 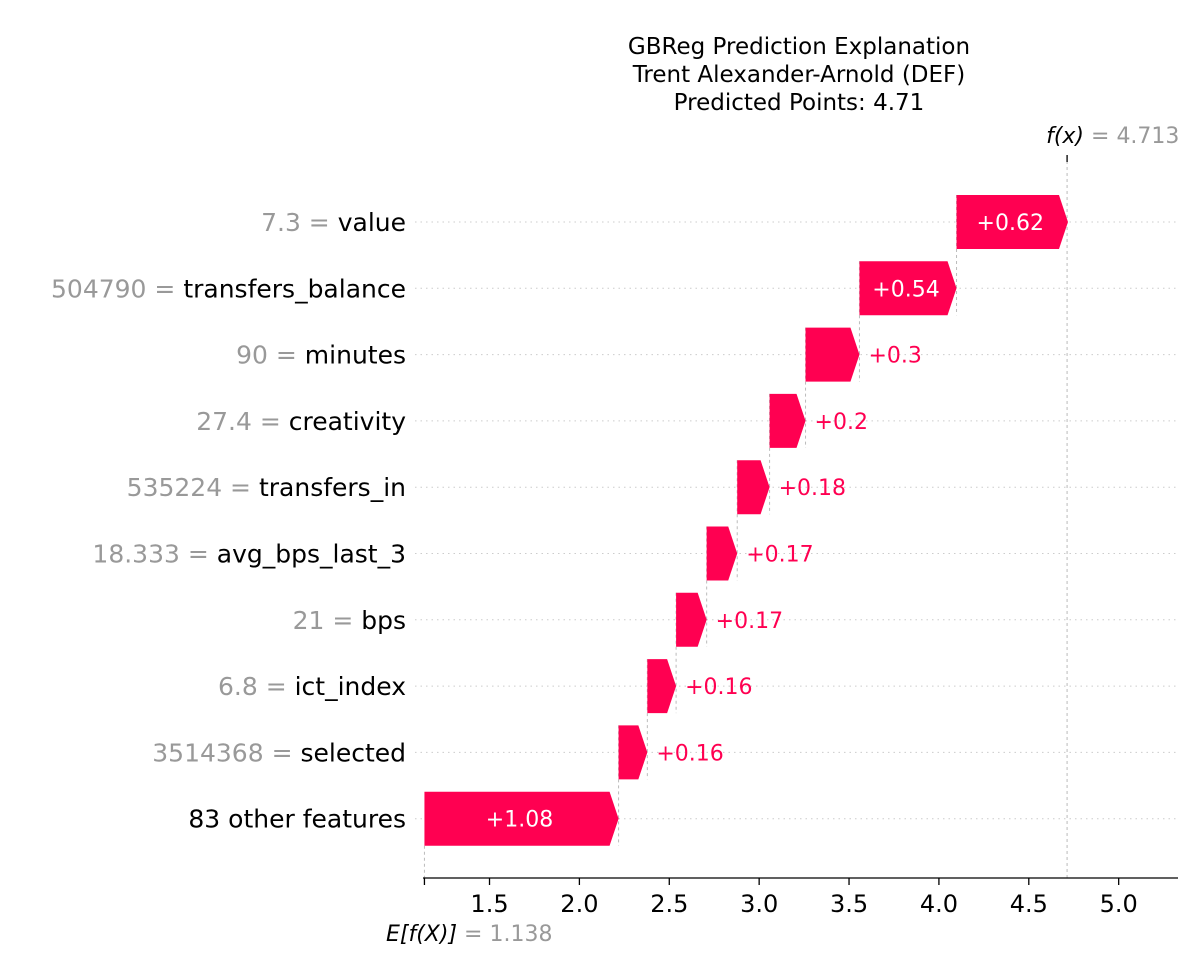 I want to click on feature-label: 6.8 = ict_index, so click(x=312, y=686).